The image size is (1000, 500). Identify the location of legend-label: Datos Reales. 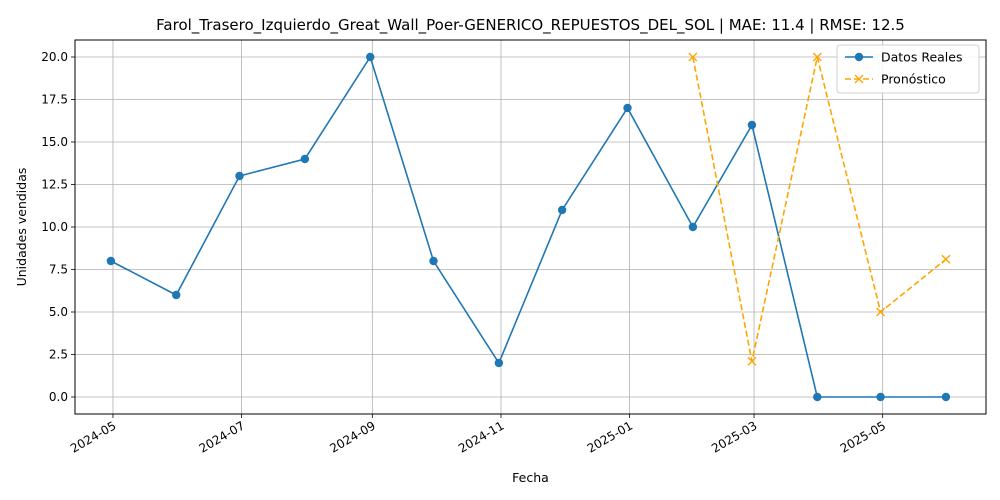
(921, 57).